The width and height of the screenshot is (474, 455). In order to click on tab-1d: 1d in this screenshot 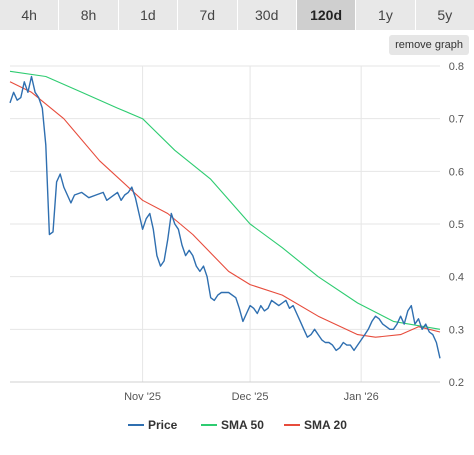, I will do `click(148, 15)`.